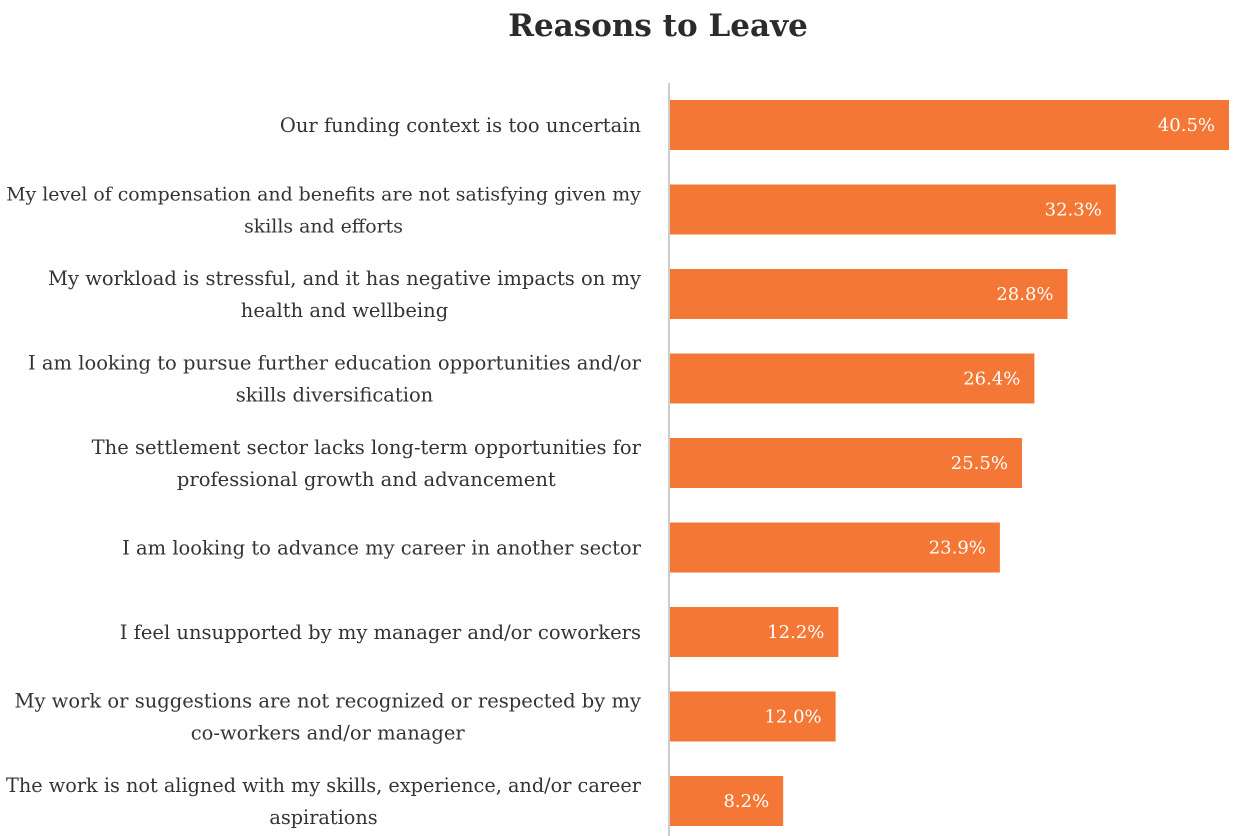  Describe the element at coordinates (1186, 125) in the screenshot. I see `value-label: 40.5%` at that location.